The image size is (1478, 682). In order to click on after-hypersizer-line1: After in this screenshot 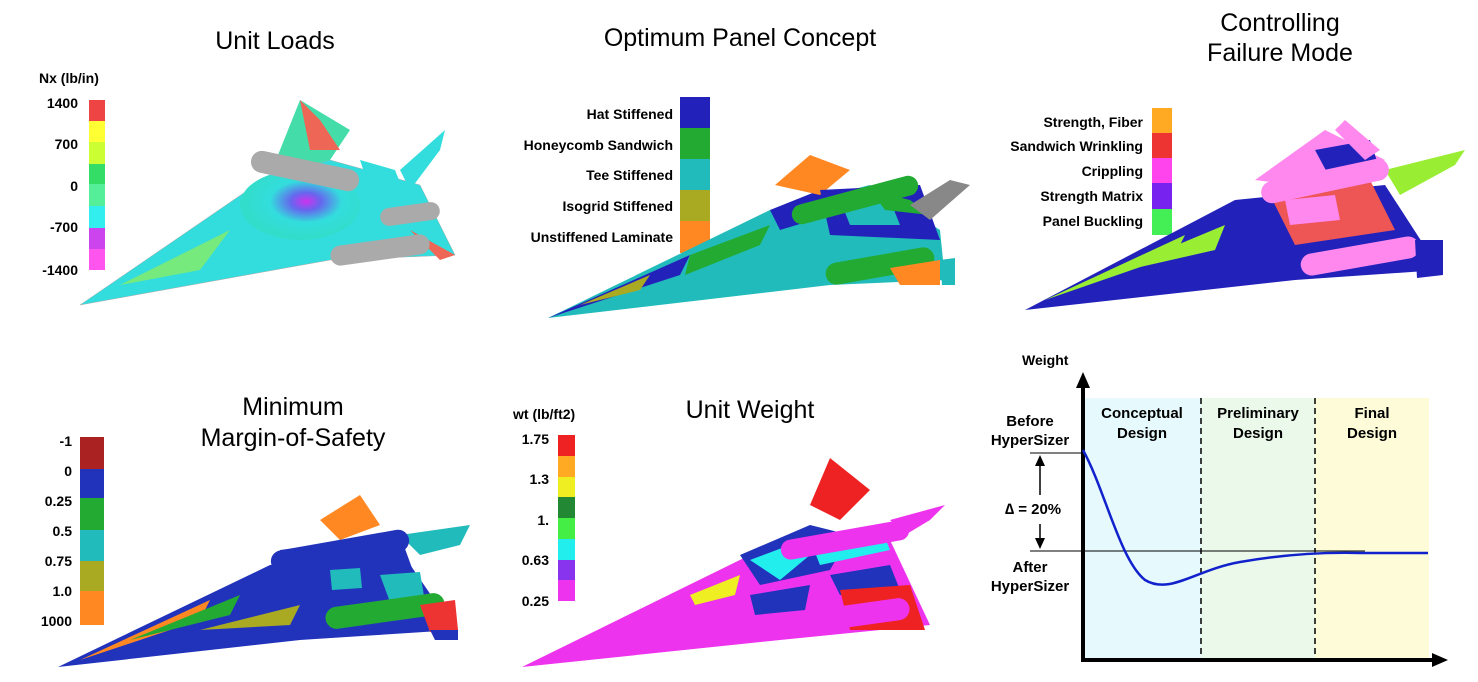, I will do `click(1030, 567)`.